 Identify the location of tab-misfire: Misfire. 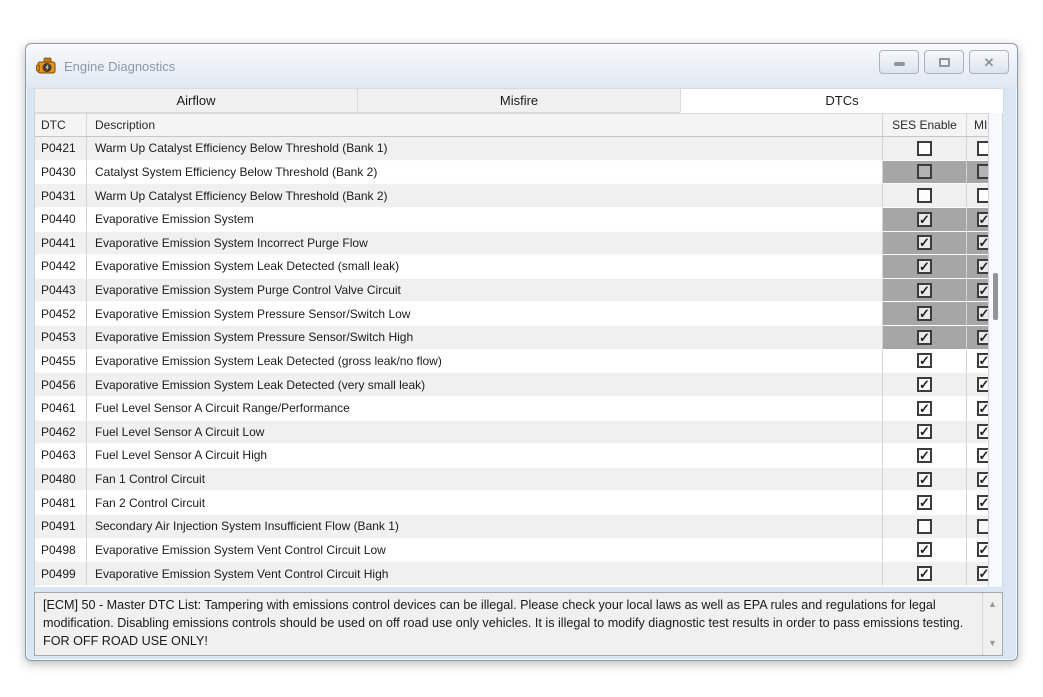
(519, 100).